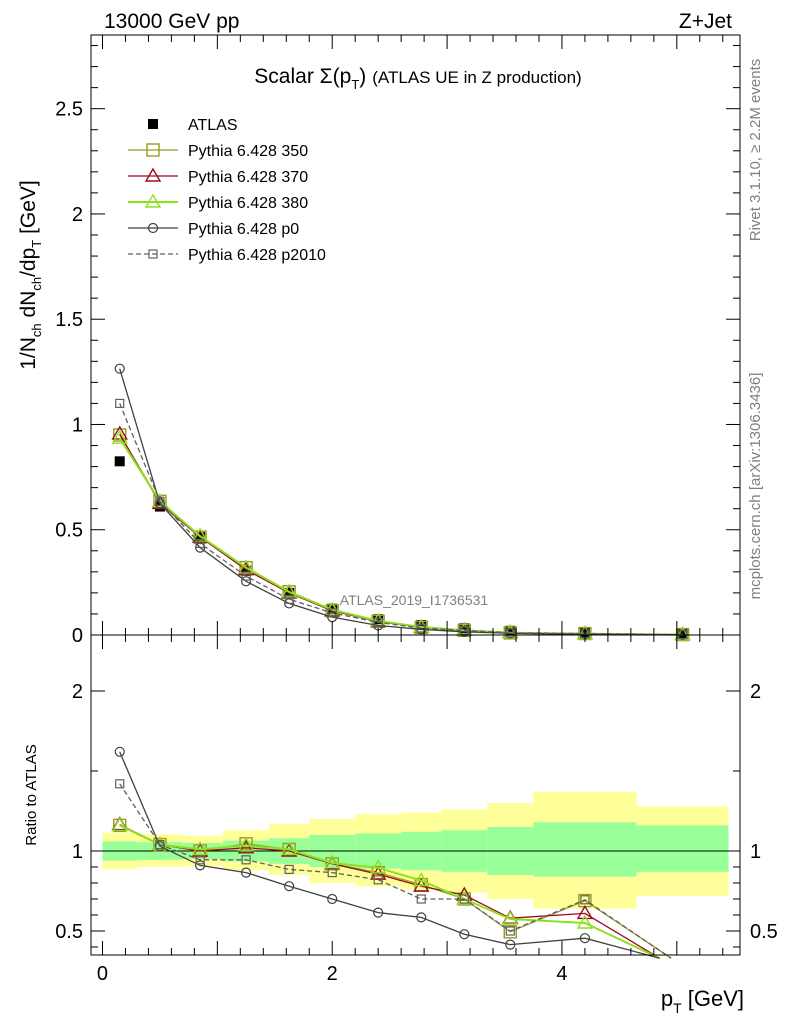  I want to click on ratio-y-tick-label-right: 1, so click(755, 852).